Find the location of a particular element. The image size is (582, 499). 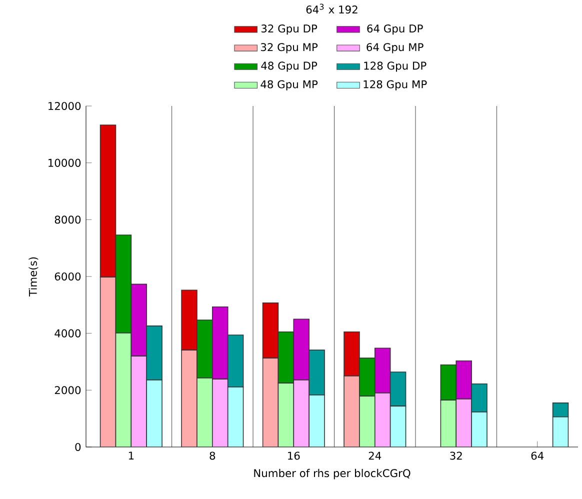

y-tick-label: 6000 is located at coordinates (67, 276).